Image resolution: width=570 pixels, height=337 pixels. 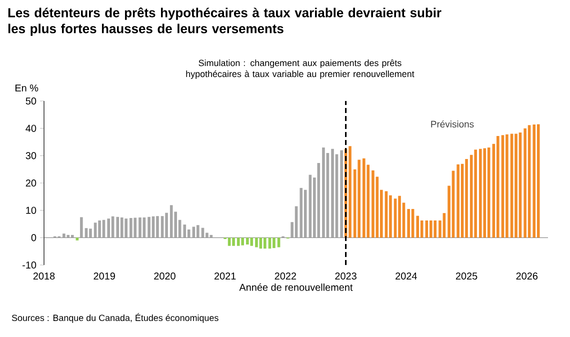 I want to click on y-tick-label: -10, so click(x=29, y=265).